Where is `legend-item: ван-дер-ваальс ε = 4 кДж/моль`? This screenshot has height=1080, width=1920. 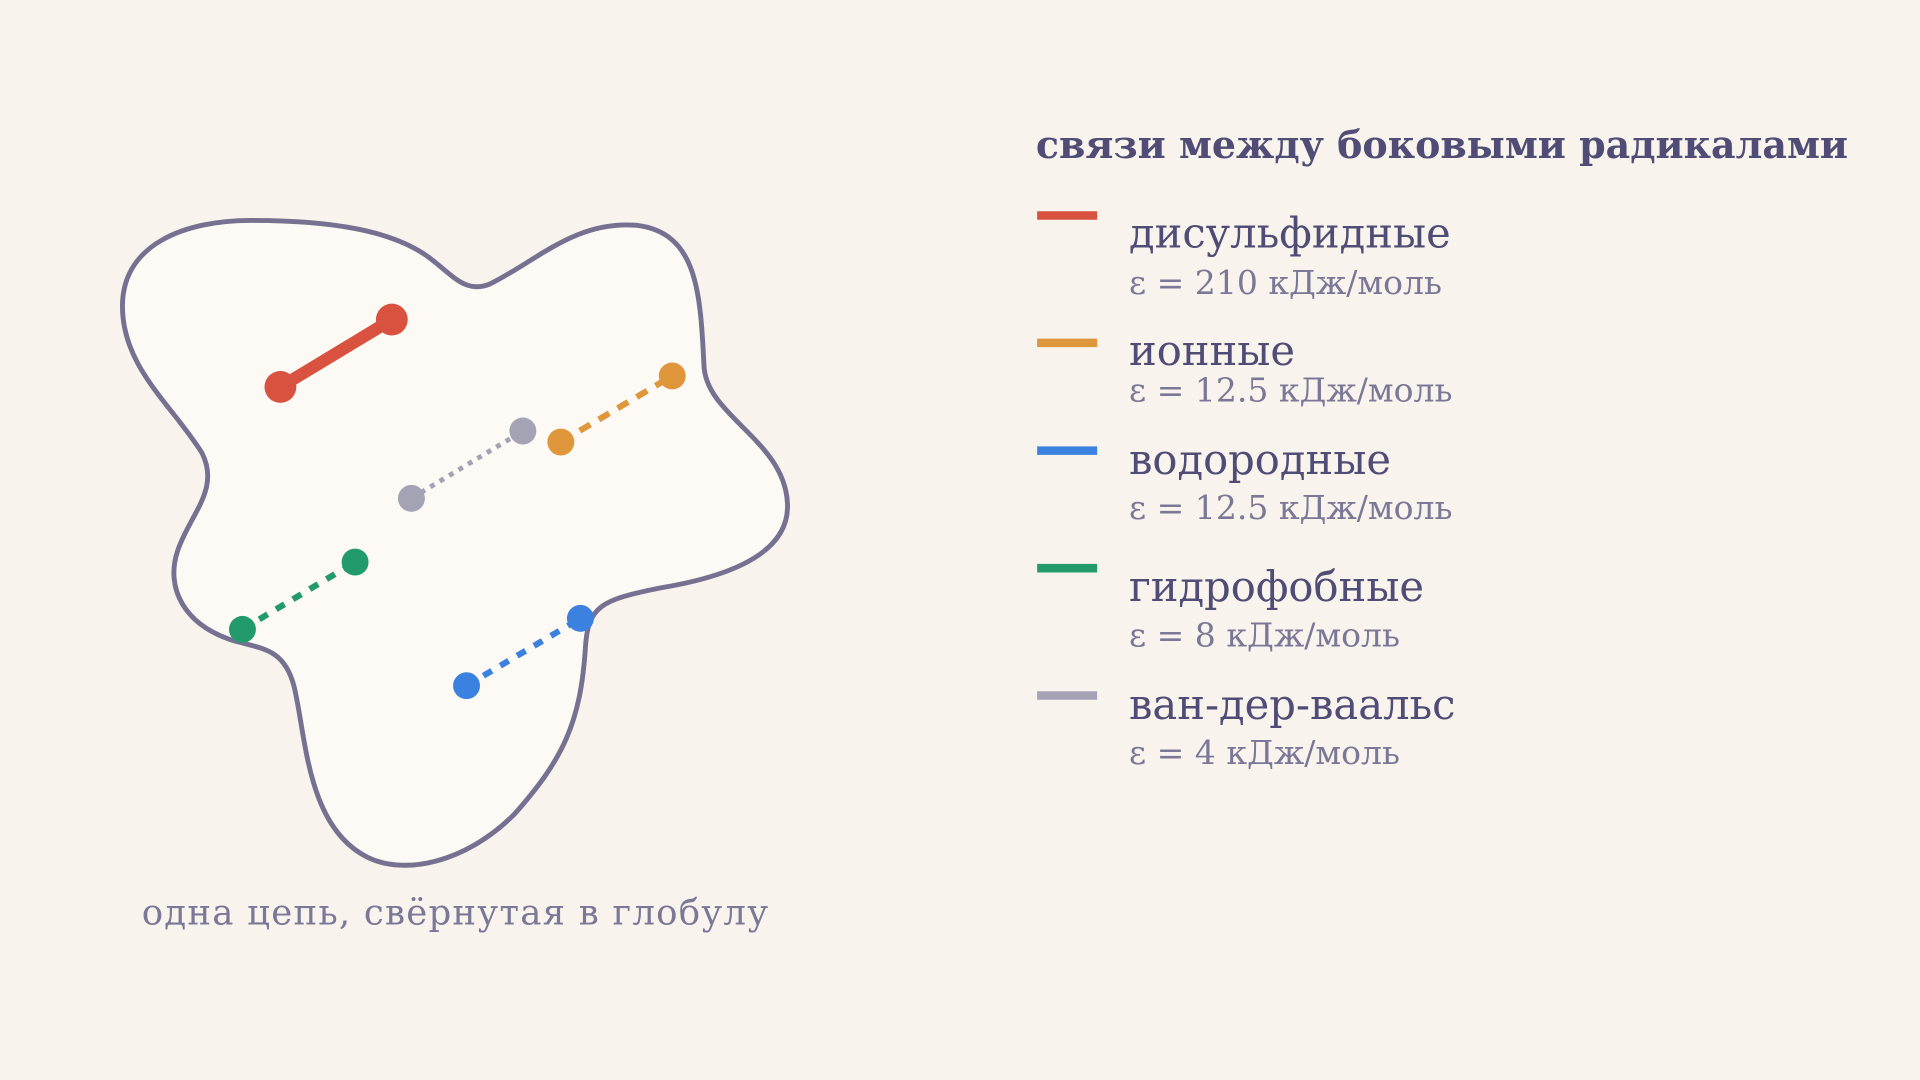
legend-item: ван-дер-ваальс ε = 4 кДж/моль is located at coordinates (1246, 726).